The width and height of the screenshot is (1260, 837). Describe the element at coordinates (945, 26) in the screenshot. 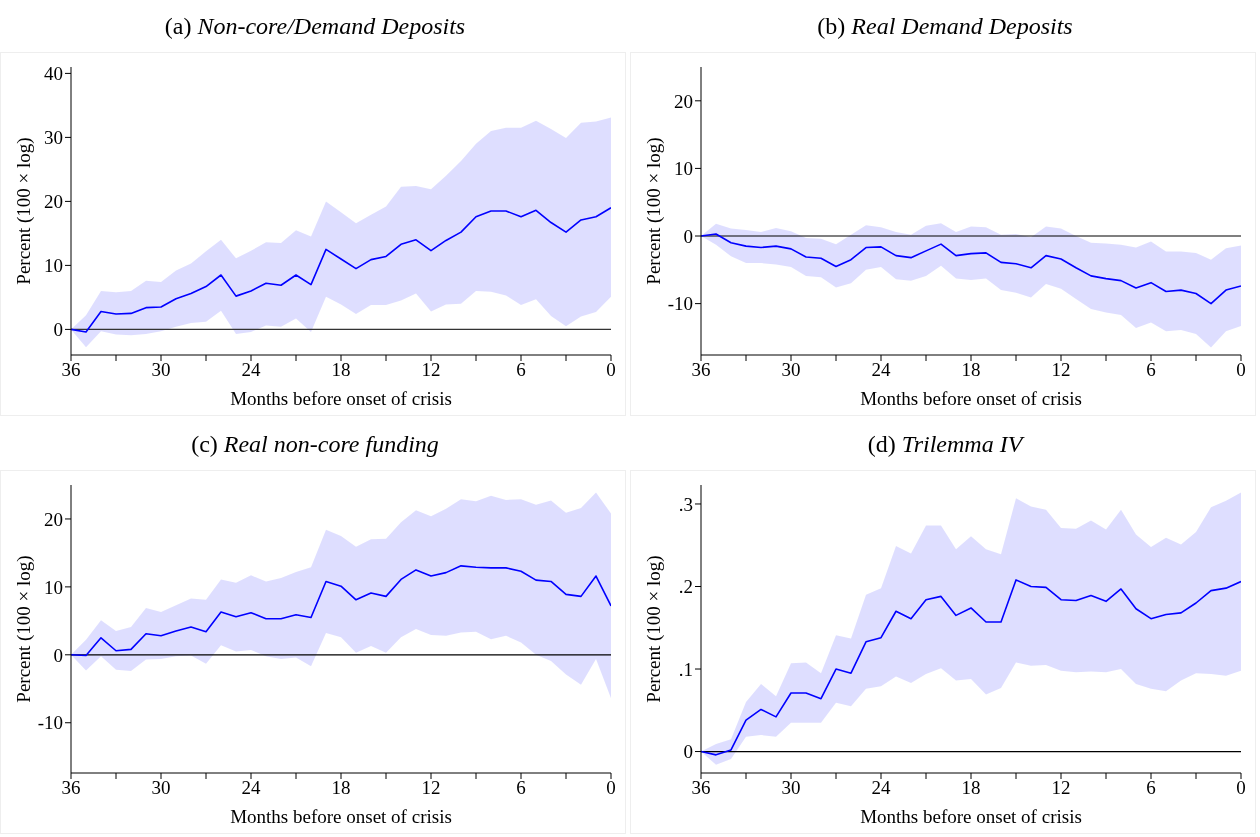

I see `chart-title: (b) Real Demand Deposits` at that location.